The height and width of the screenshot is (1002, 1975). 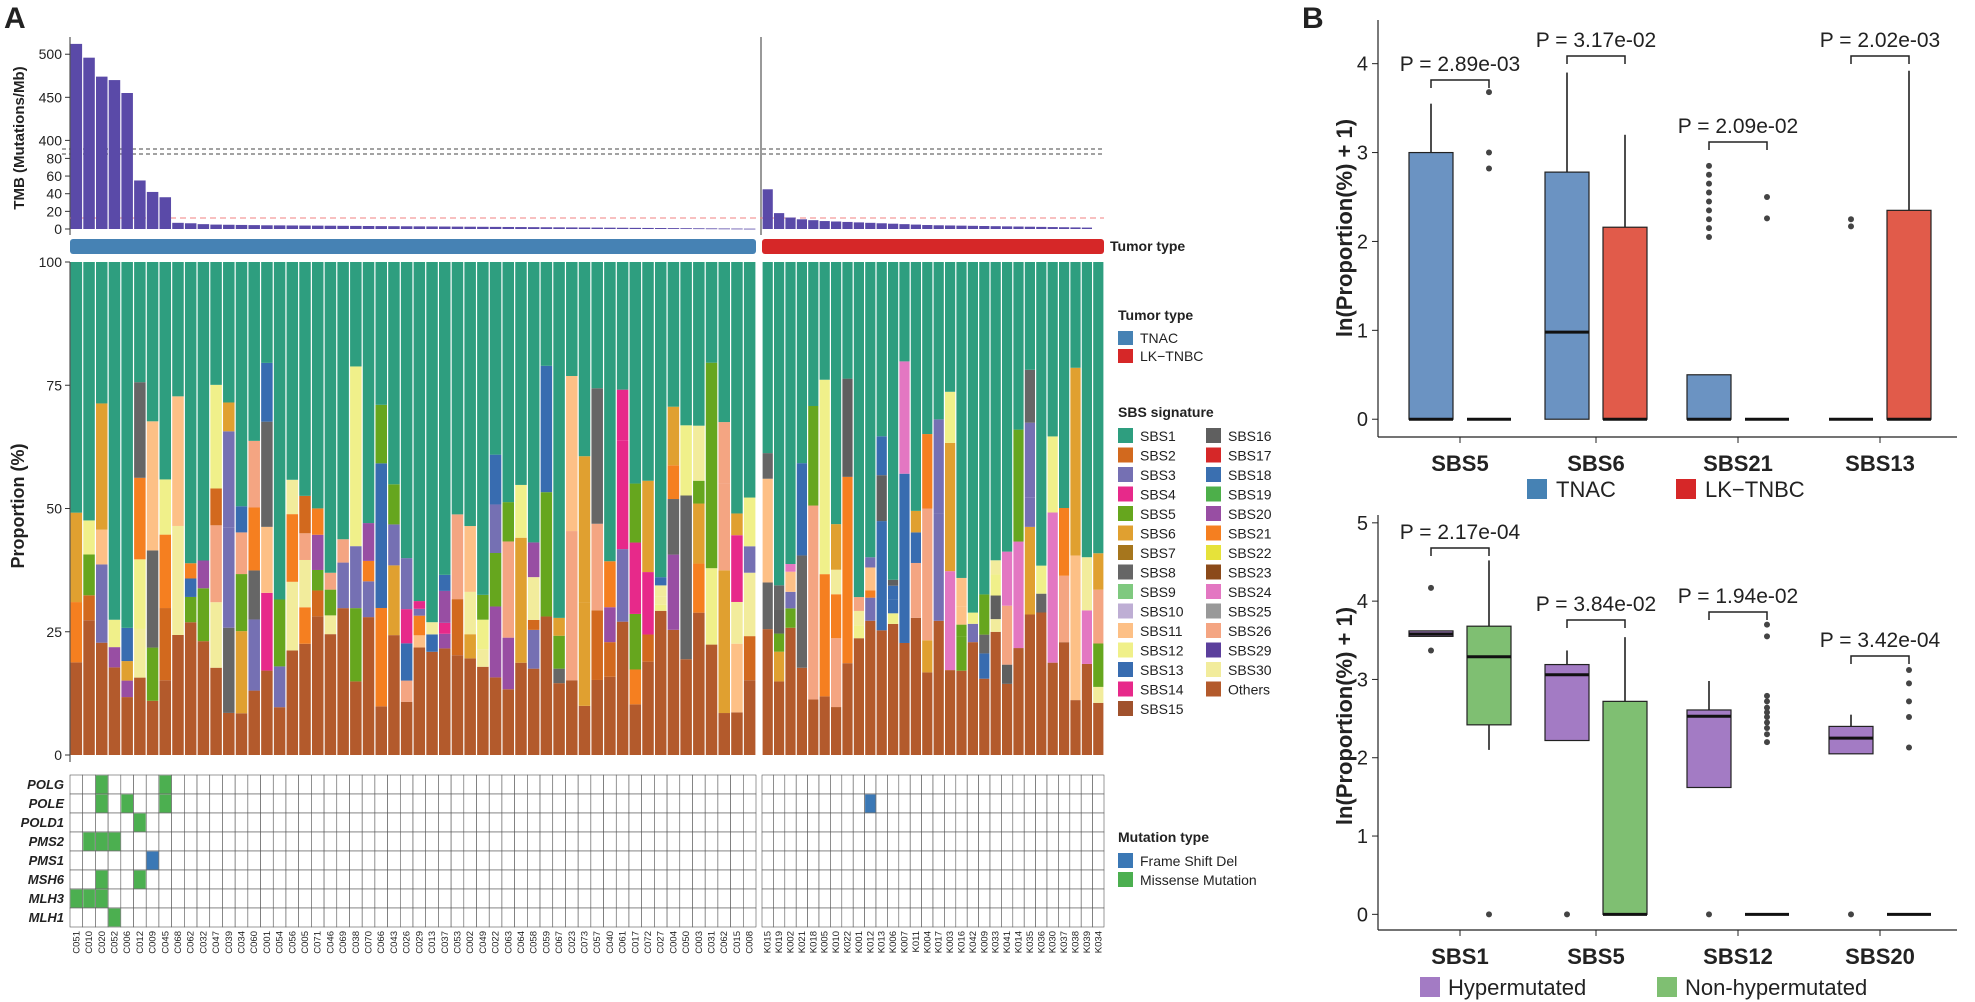 What do you see at coordinates (916, 941) in the screenshot?
I see `sample-label: K011` at bounding box center [916, 941].